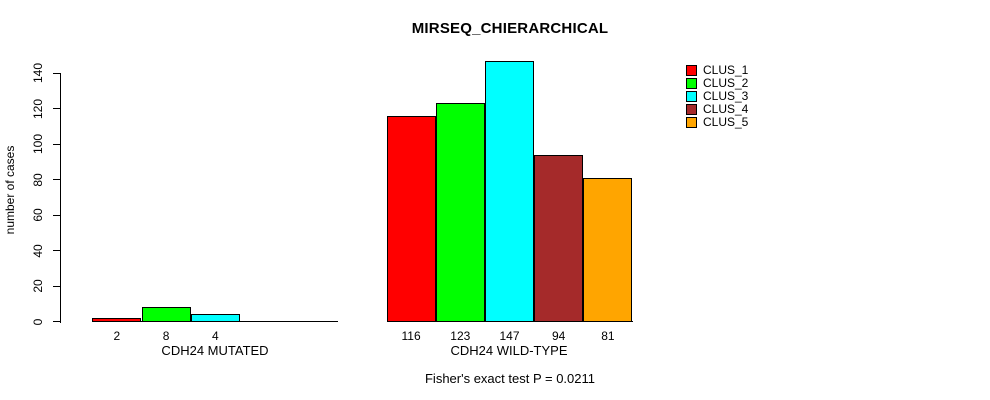  What do you see at coordinates (38, 250) in the screenshot?
I see `y-tick-label: 40` at bounding box center [38, 250].